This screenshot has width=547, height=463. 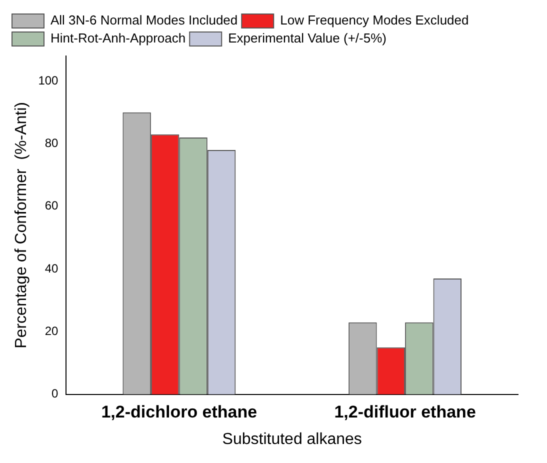 I want to click on legend-label: All 3N-6 Normal Modes Included, so click(x=144, y=20).